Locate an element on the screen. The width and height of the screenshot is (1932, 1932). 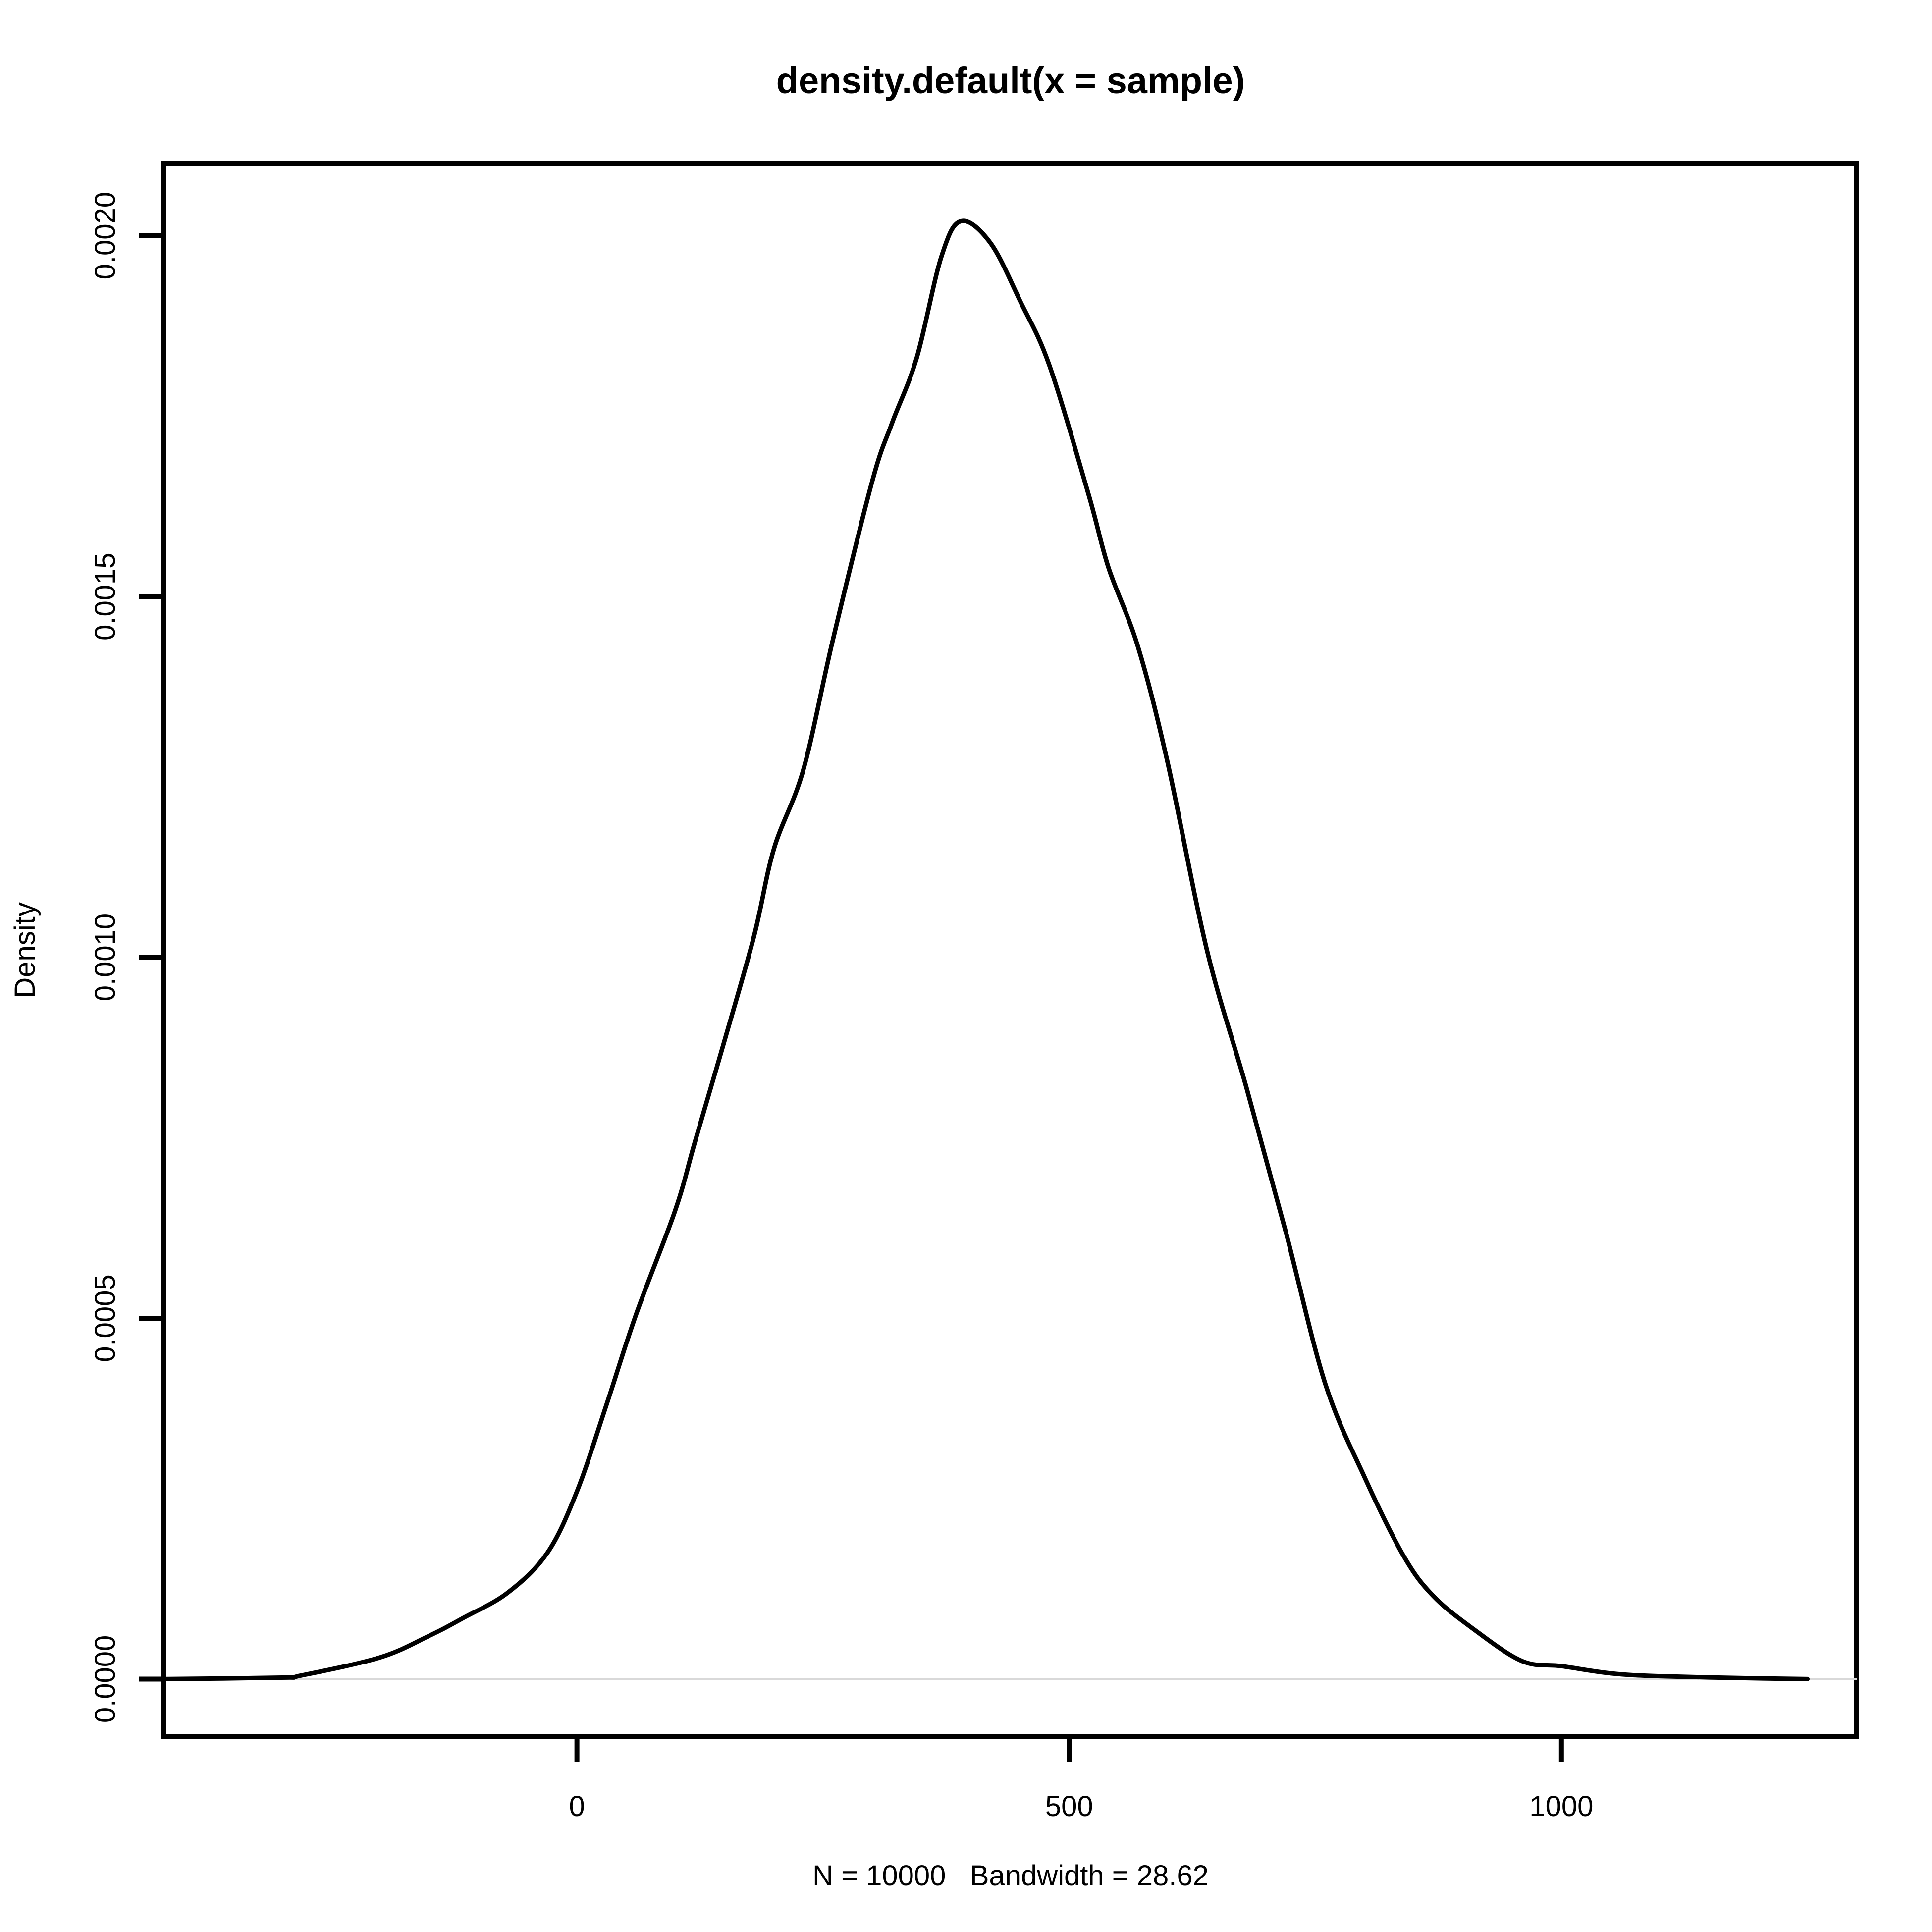
y-tick-label: 0.0015 is located at coordinates (105, 596).